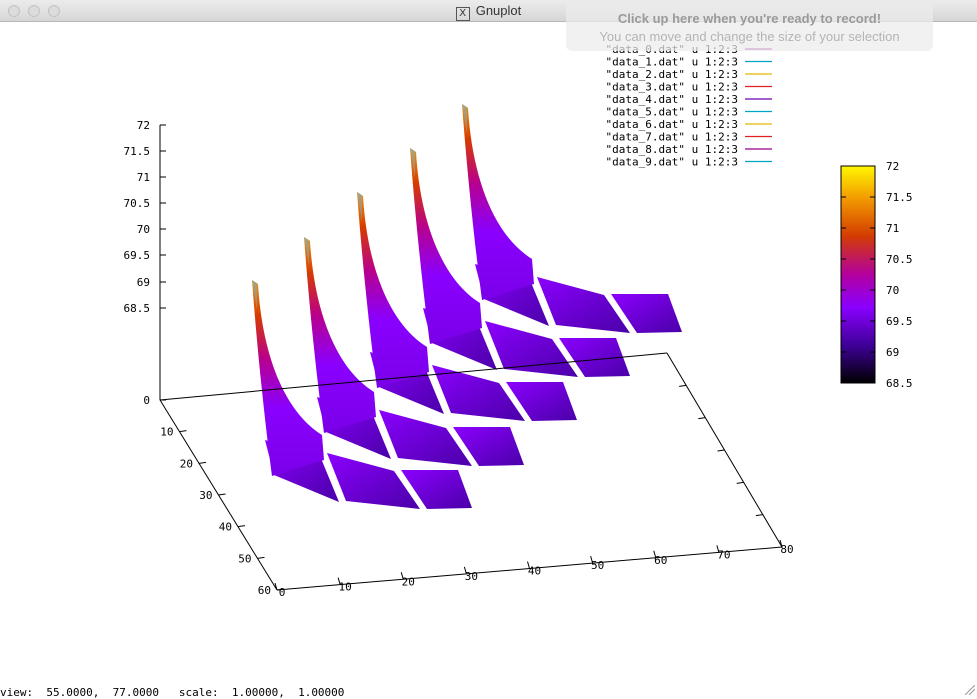  What do you see at coordinates (462, 14) in the screenshot?
I see `x11-icon: X` at bounding box center [462, 14].